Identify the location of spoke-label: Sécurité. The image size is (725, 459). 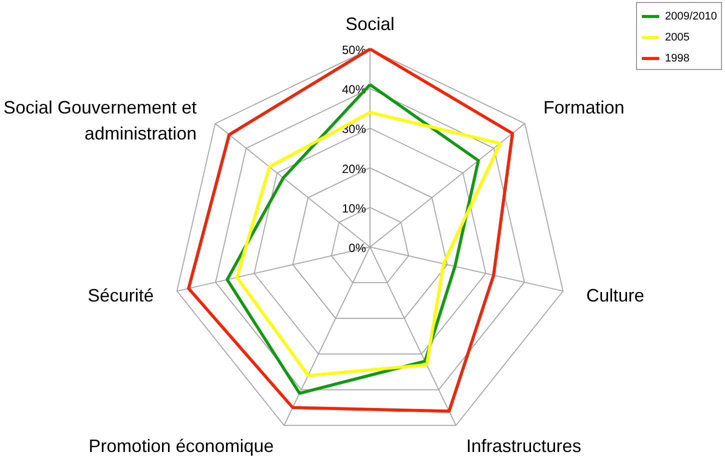
(121, 295).